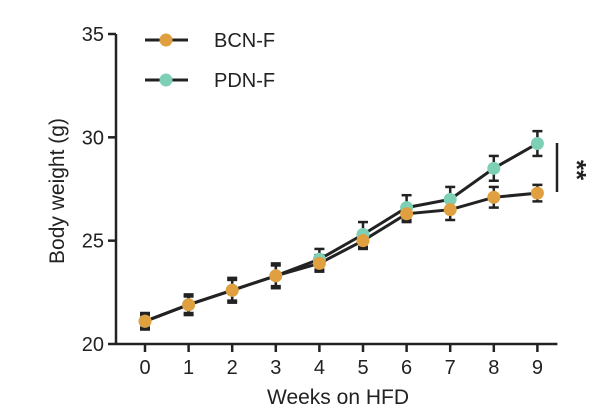 The width and height of the screenshot is (600, 416). I want to click on x-tick-label: 2, so click(232, 368).